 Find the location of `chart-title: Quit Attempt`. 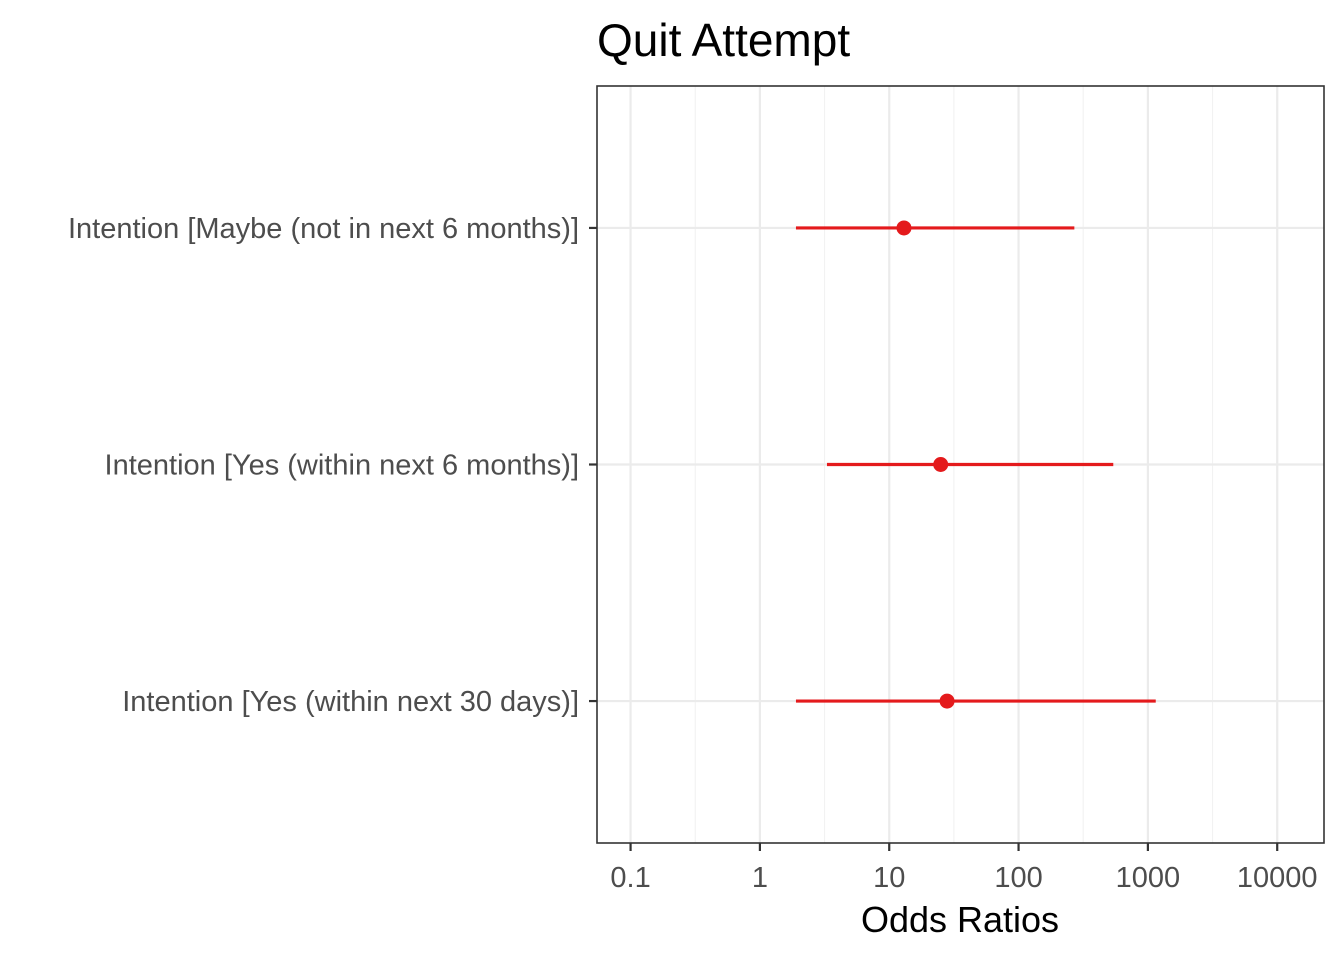

chart-title: Quit Attempt is located at coordinates (723, 40).